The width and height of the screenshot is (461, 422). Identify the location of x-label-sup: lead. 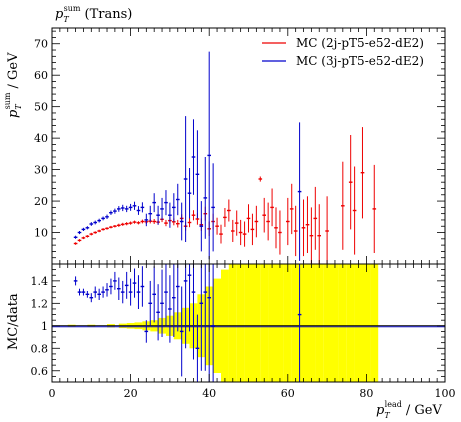
(393, 404).